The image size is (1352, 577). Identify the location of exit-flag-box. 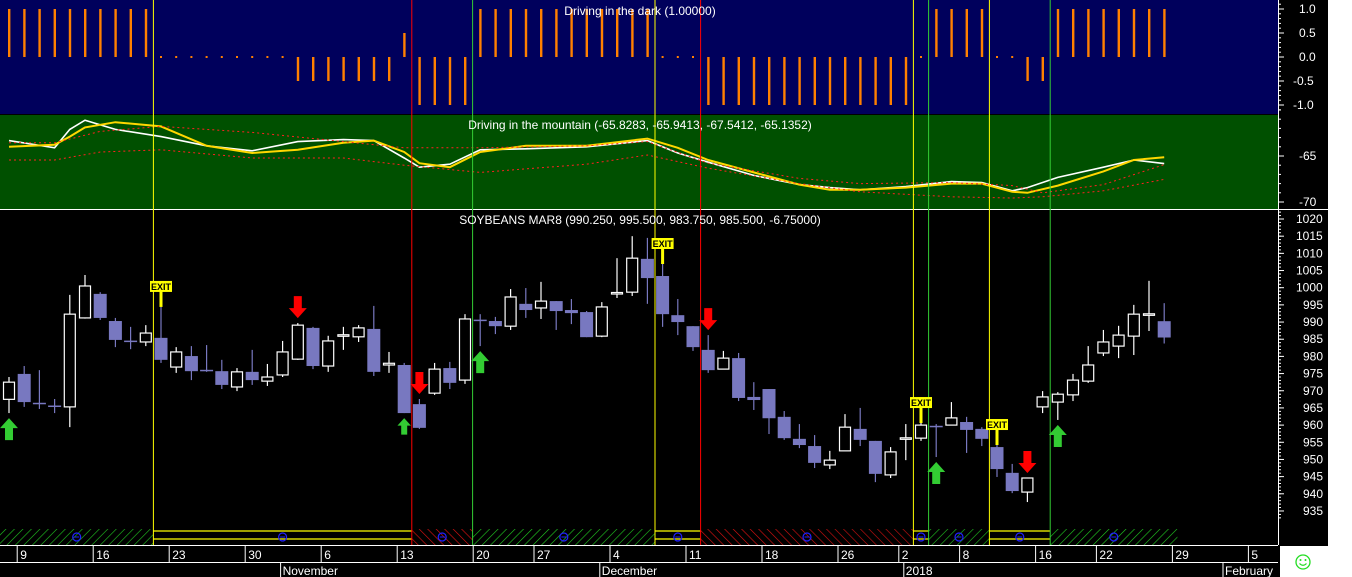
(662, 243).